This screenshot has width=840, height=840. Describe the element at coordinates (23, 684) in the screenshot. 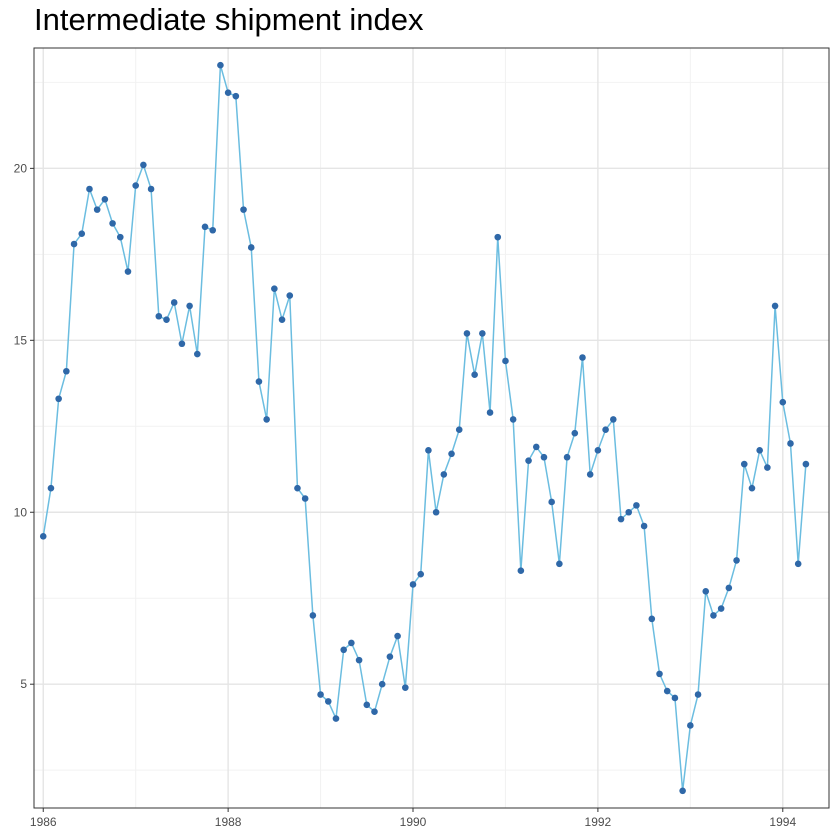

I see `y-tick-label: 5` at that location.